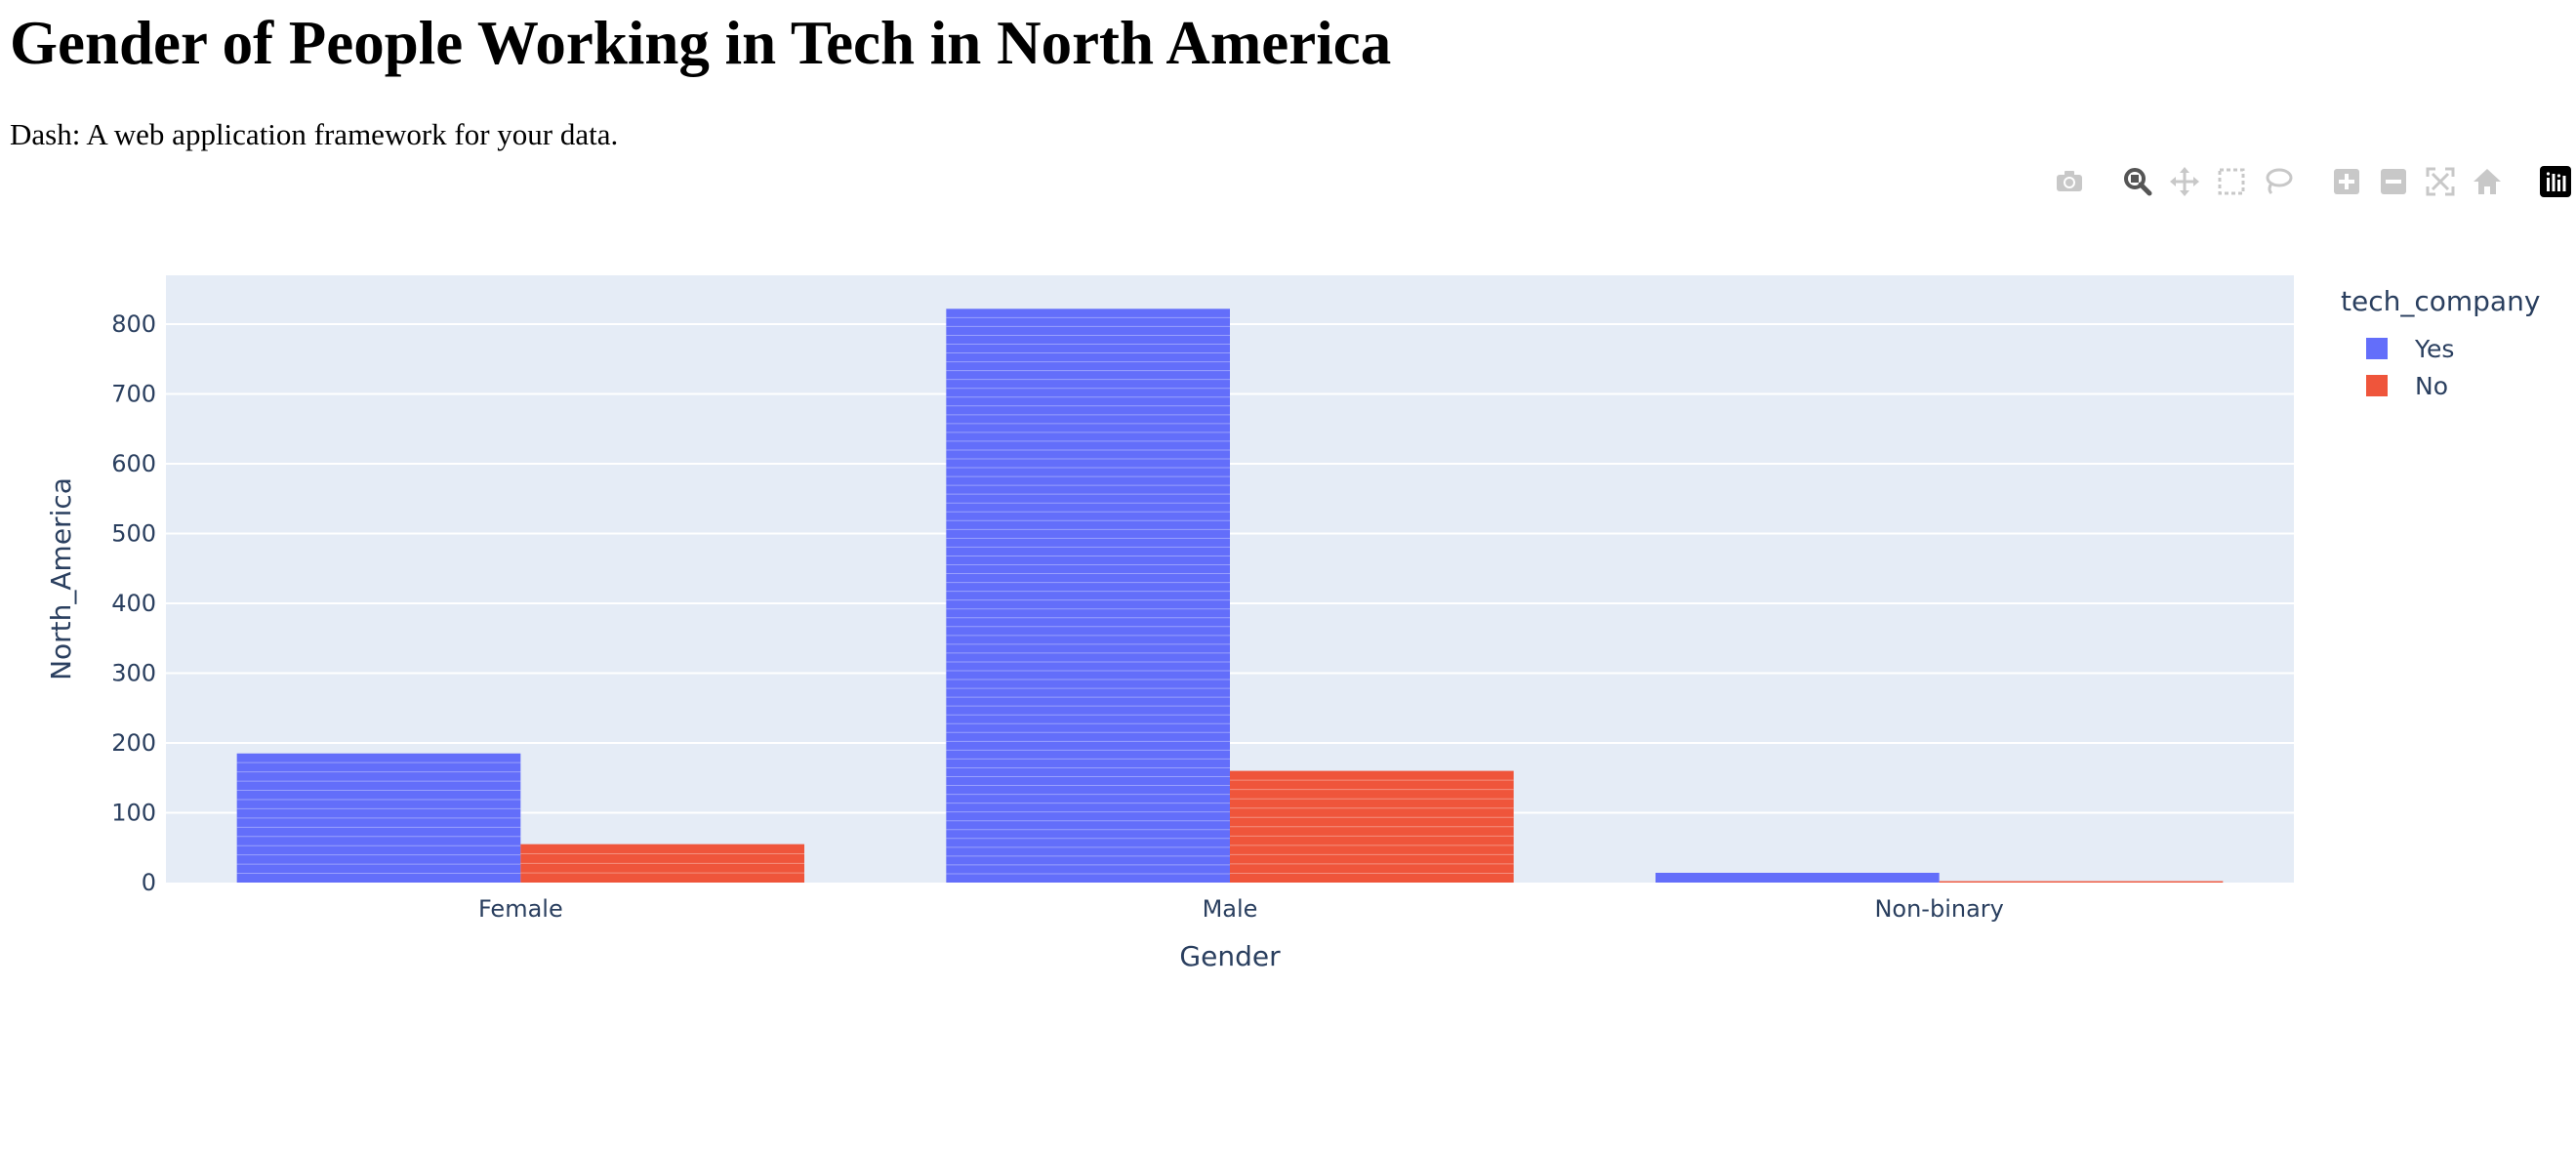  I want to click on zoom-in-button, so click(2346, 181).